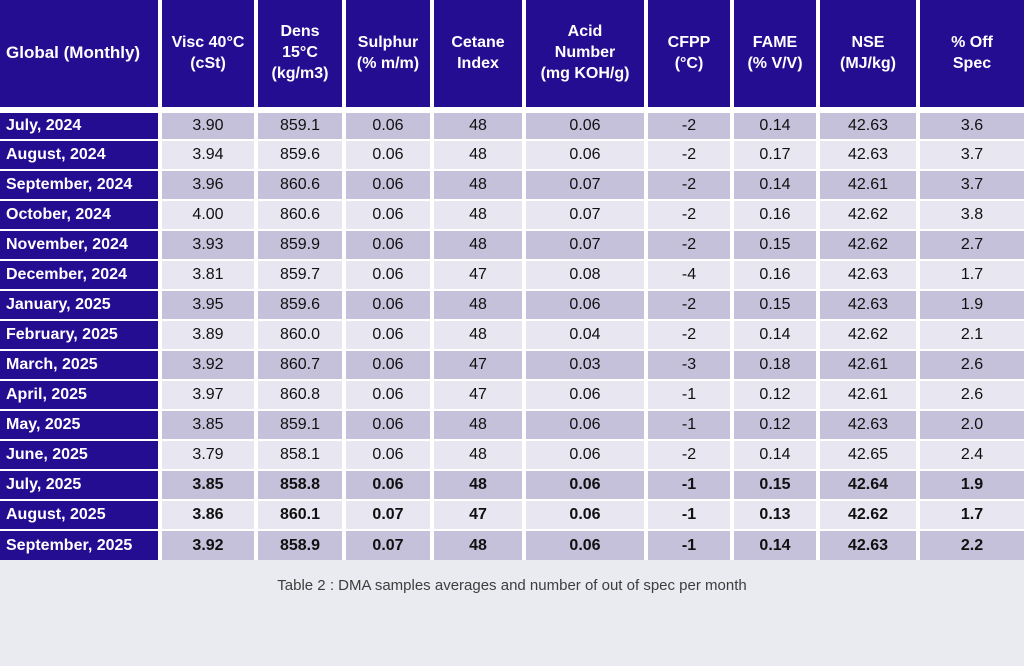  What do you see at coordinates (300, 56) in the screenshot?
I see `column-header-dens-15c: Dens 15°C (kg/m3)` at bounding box center [300, 56].